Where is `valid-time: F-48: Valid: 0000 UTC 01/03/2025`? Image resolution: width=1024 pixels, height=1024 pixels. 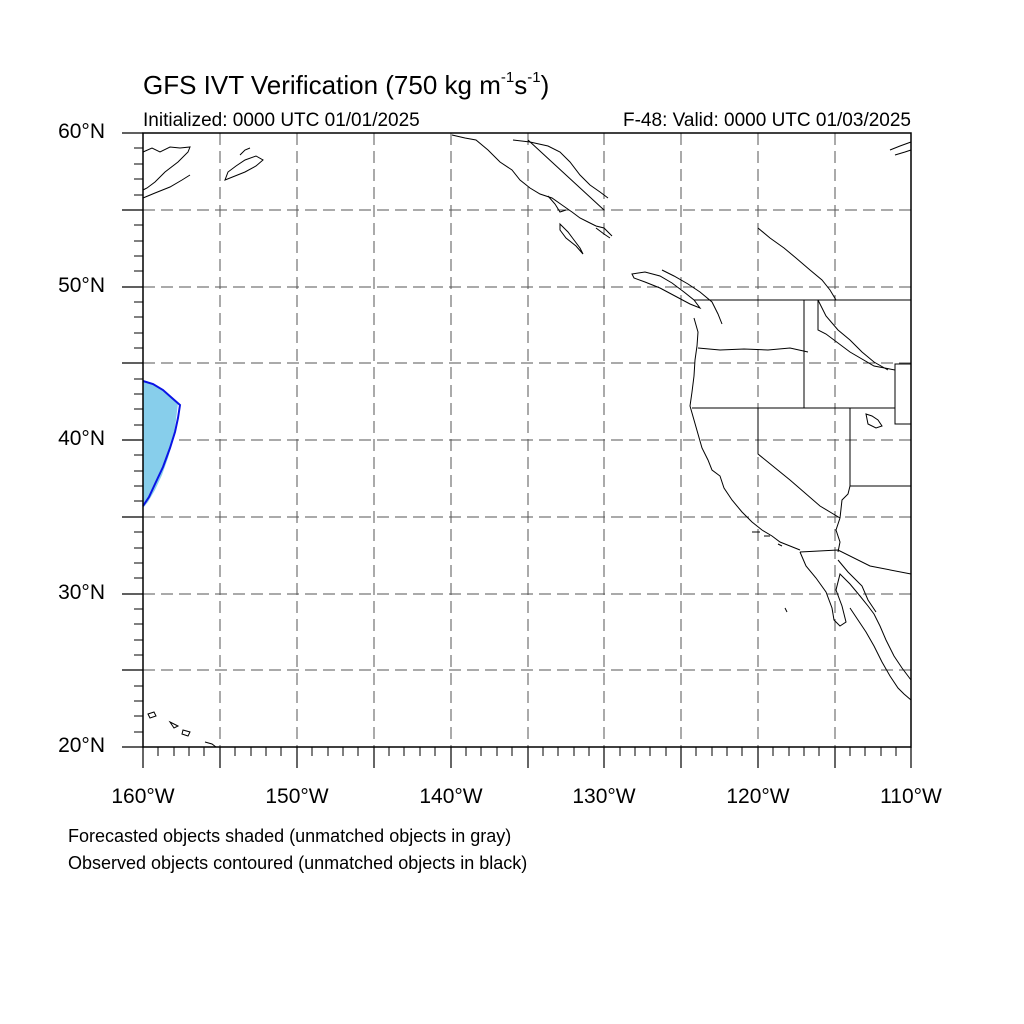 valid-time: F-48: Valid: 0000 UTC 01/03/2025 is located at coordinates (767, 120).